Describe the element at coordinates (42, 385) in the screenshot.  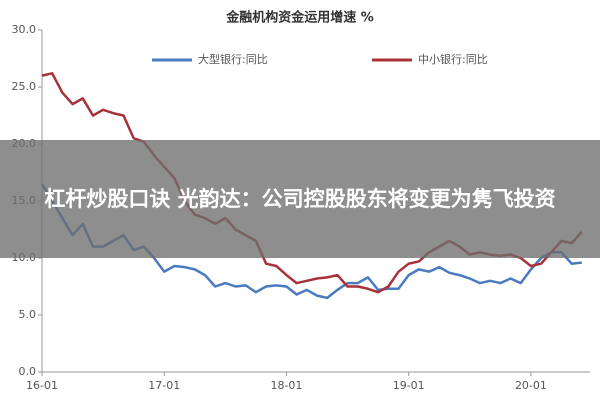
I see `x-tick-label: 16-01` at that location.